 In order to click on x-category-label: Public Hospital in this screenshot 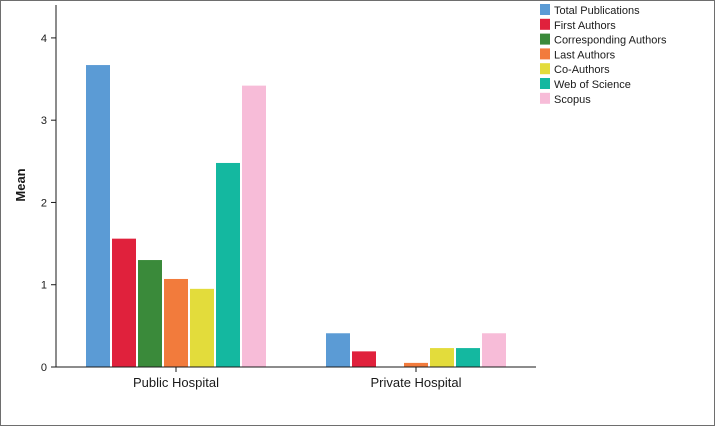, I will do `click(176, 382)`.